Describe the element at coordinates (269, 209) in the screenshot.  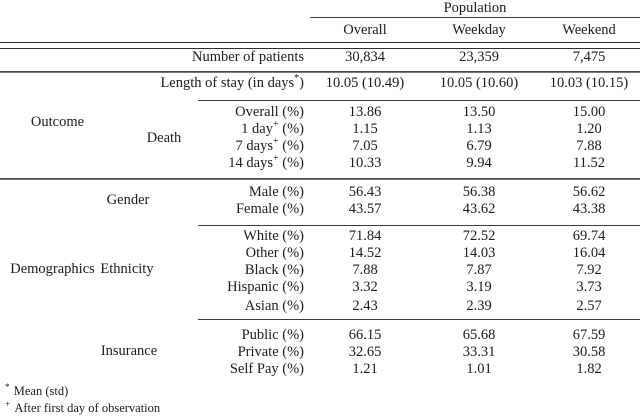
I see `row-label-text: Female (%)` at that location.